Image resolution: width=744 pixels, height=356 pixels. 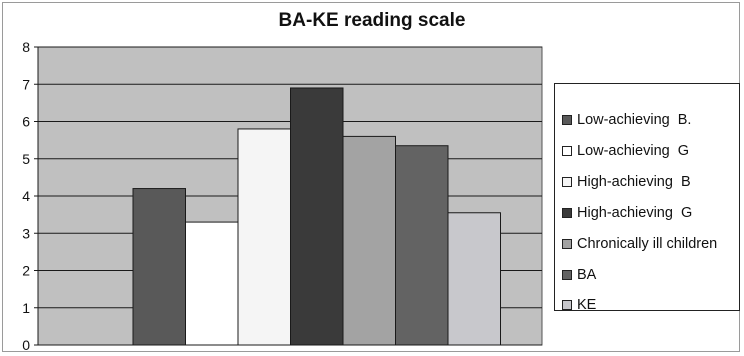 I want to click on y-tick-label: 6, so click(x=26, y=122).